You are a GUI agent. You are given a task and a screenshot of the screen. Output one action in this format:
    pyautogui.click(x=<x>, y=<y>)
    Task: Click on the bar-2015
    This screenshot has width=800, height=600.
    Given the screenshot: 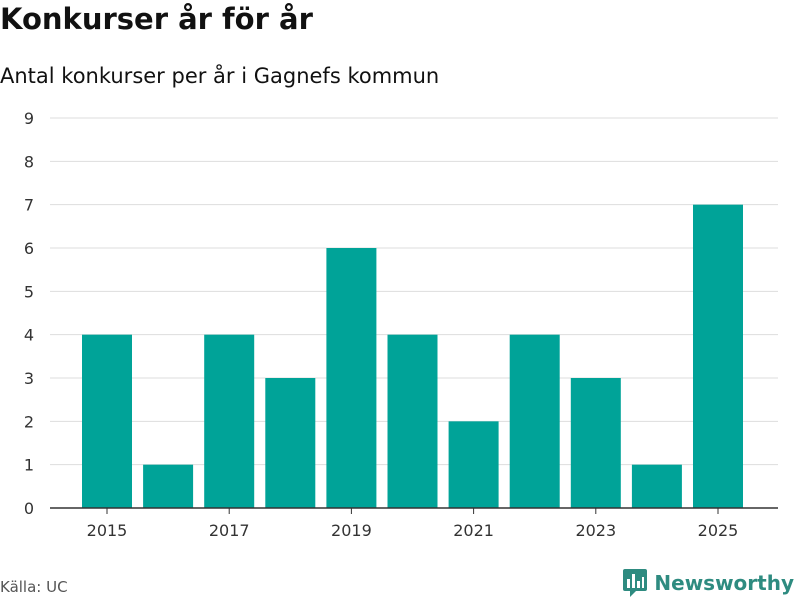 What is the action you would take?
    pyautogui.click(x=107, y=421)
    